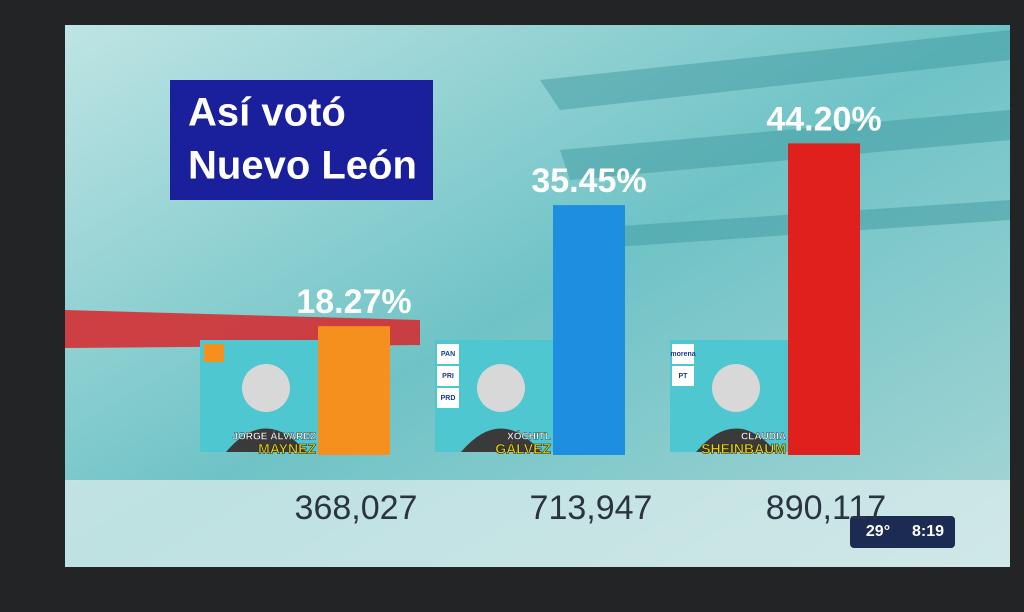 This screenshot has height=612, width=1024. I want to click on candidate-last-name: SHEINBAUM, so click(743, 449).